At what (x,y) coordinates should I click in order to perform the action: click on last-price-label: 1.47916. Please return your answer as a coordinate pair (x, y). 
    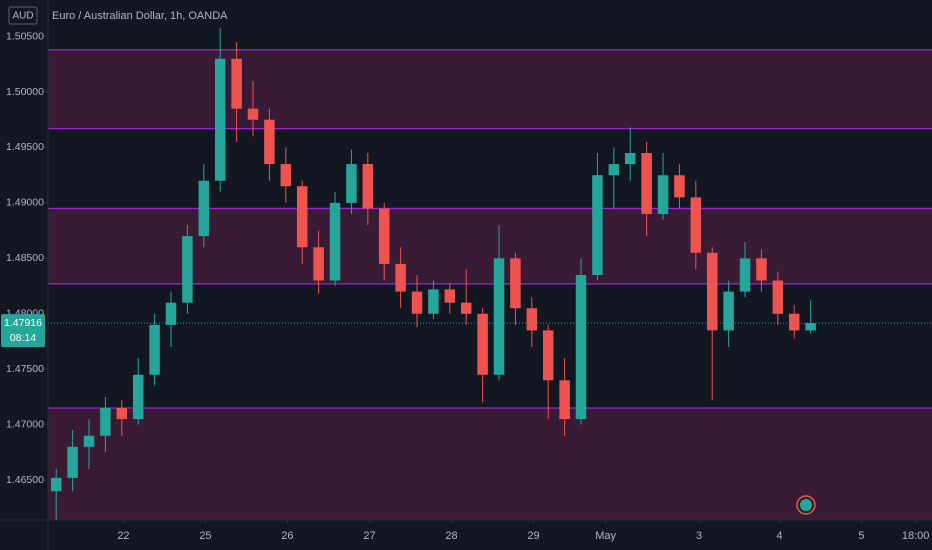
    Looking at the image, I should click on (23, 323).